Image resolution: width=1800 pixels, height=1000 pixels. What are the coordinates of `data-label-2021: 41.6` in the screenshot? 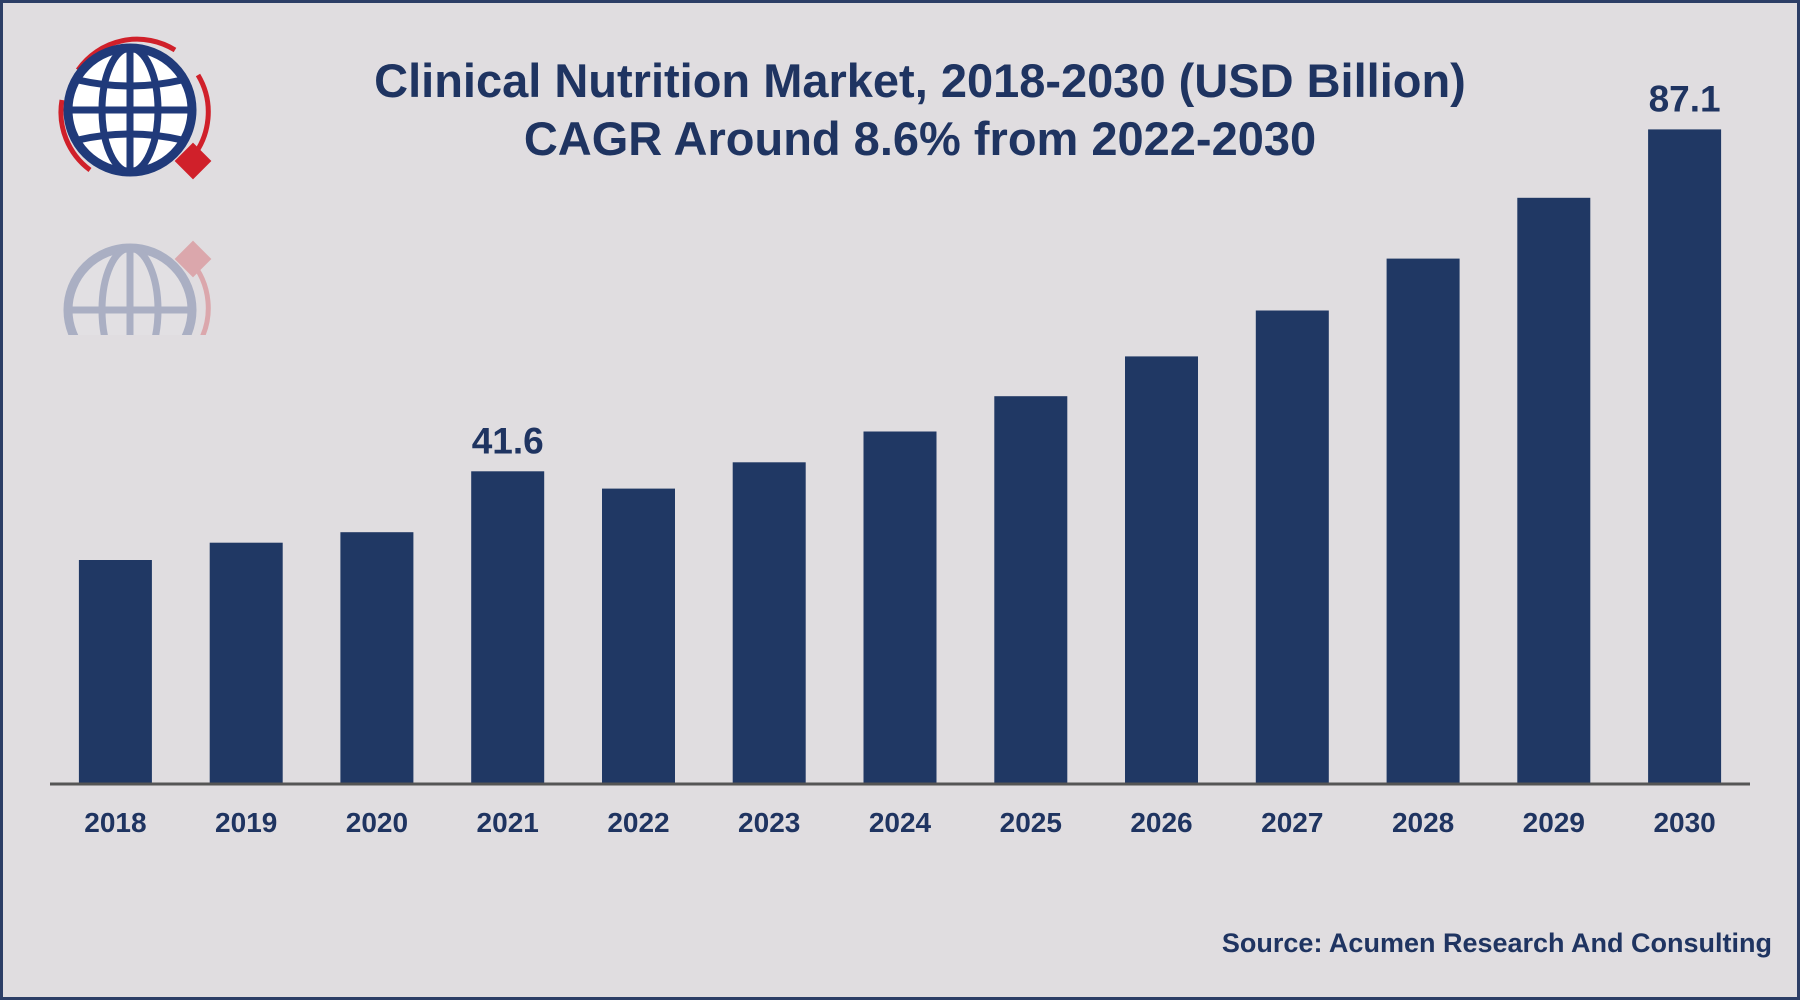 It's located at (508, 440).